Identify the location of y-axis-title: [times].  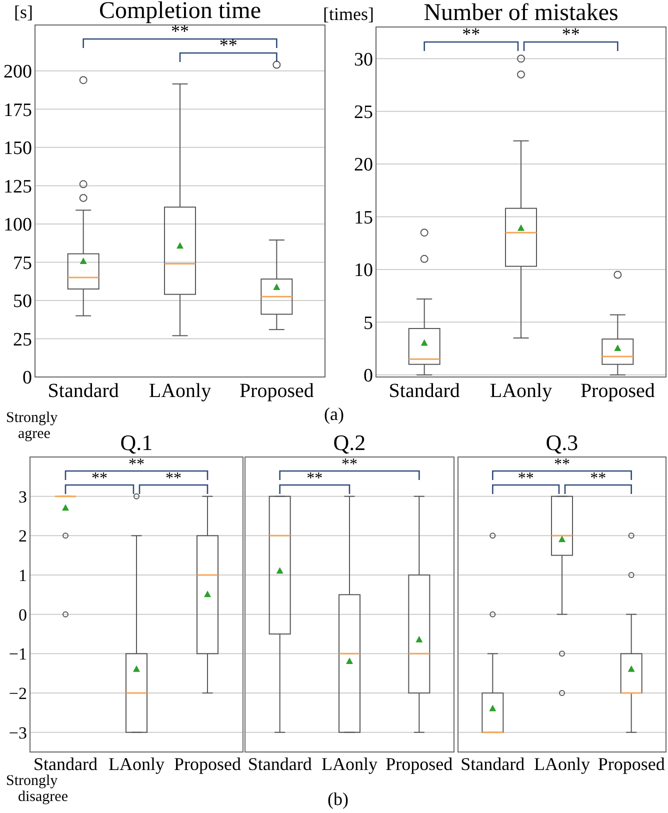
(348, 14).